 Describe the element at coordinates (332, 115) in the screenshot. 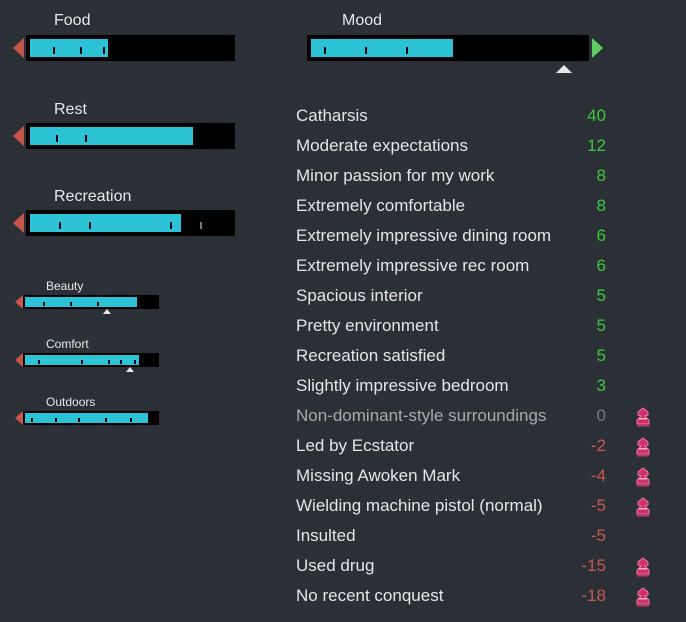

I see `thought-label: Catharsis` at that location.